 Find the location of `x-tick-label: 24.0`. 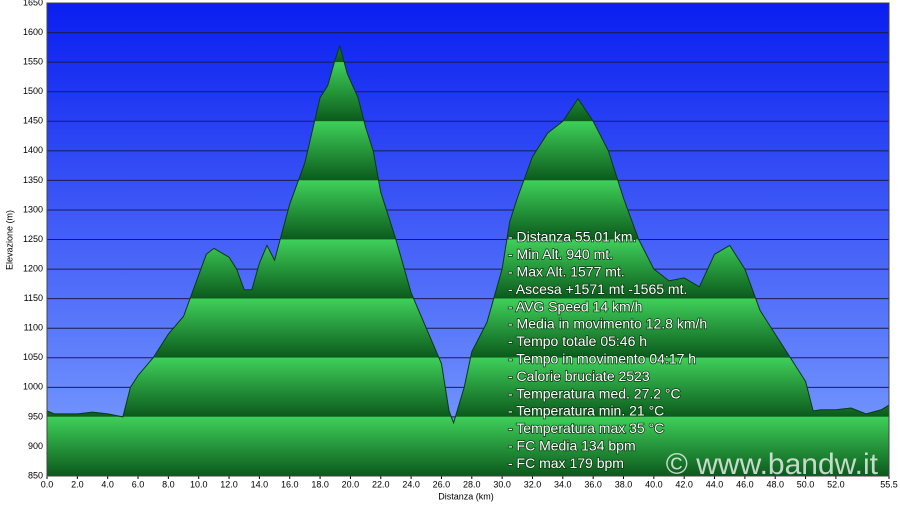

x-tick-label: 24.0 is located at coordinates (411, 484).